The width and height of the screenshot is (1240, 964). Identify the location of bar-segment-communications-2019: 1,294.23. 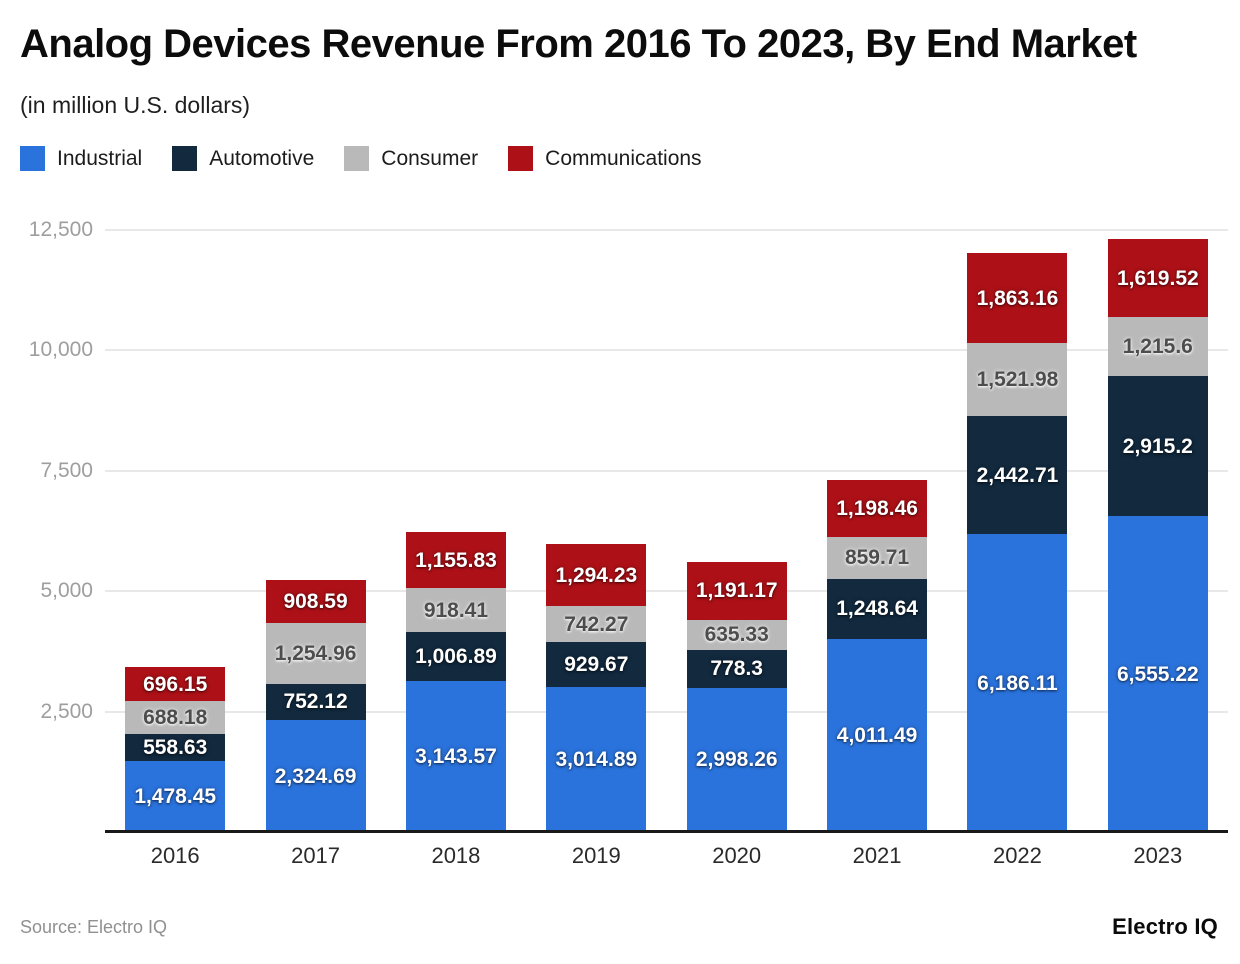
(596, 575).